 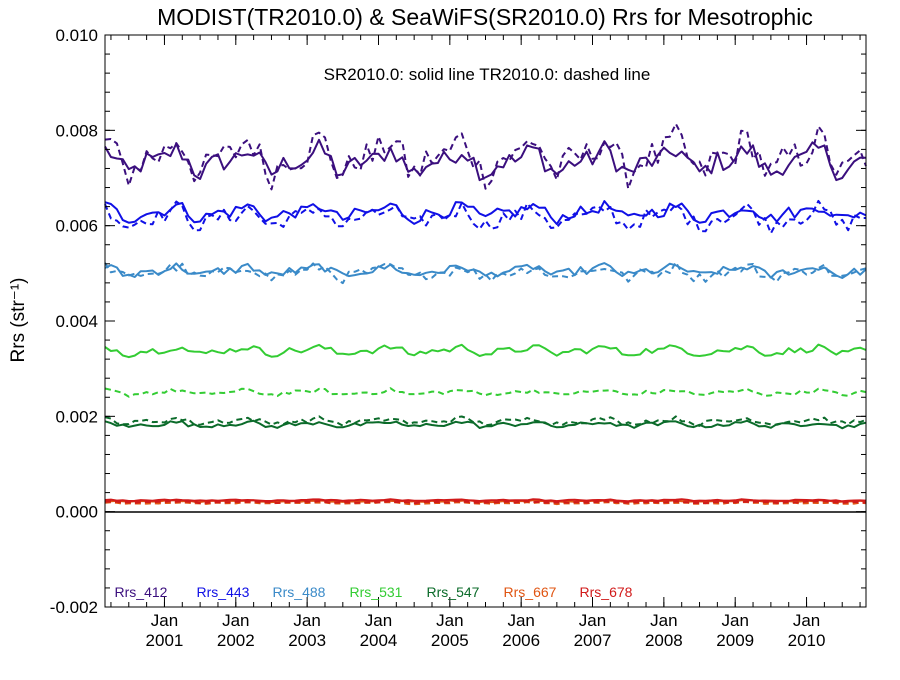 I want to click on series-Rrs_678-solid, so click(x=485, y=500).